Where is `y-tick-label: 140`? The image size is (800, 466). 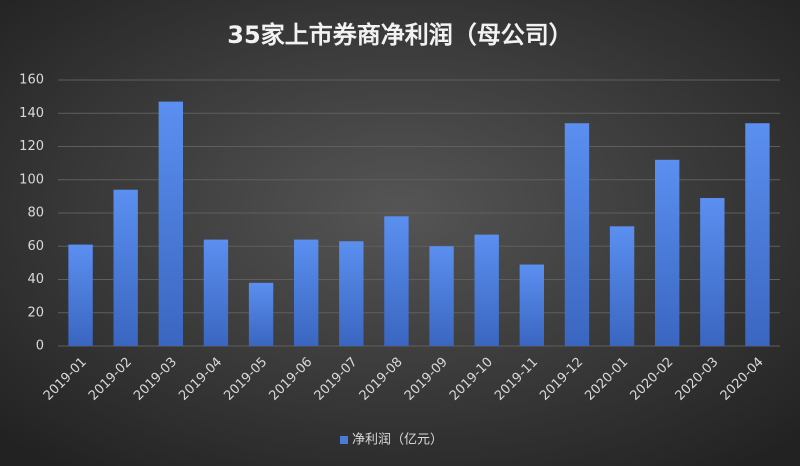 y-tick-label: 140 is located at coordinates (31, 113).